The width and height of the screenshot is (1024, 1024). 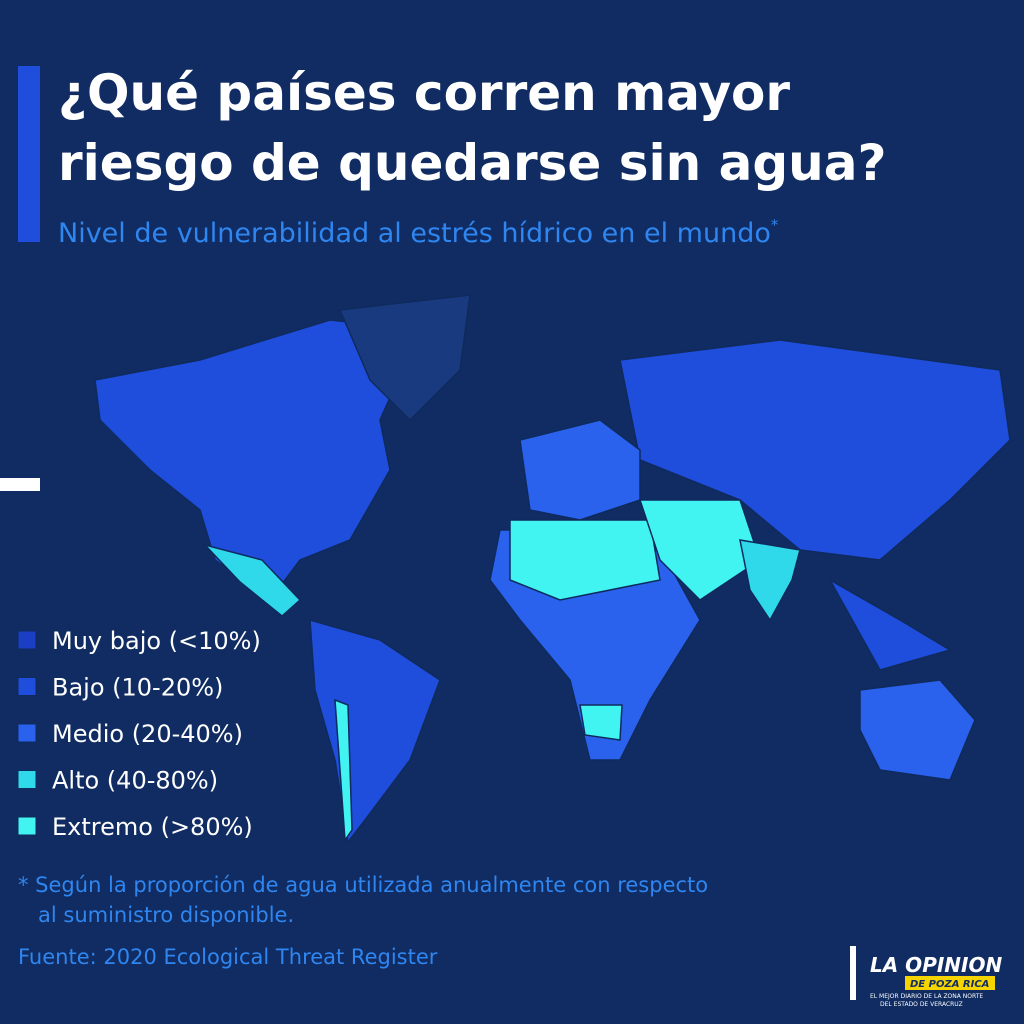 I want to click on title-line: riesgo de quedarse sin agua?, so click(x=472, y=163).